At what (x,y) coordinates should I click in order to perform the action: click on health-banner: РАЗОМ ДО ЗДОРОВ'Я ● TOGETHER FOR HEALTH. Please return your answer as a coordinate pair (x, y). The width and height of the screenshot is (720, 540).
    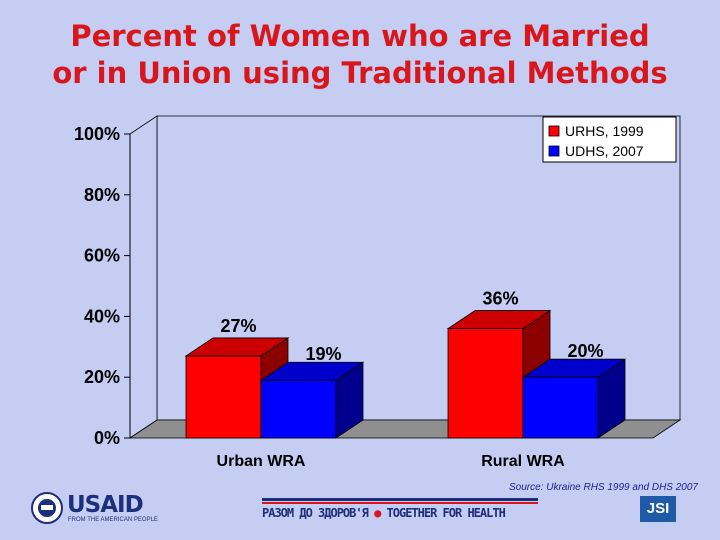
    Looking at the image, I should click on (400, 511).